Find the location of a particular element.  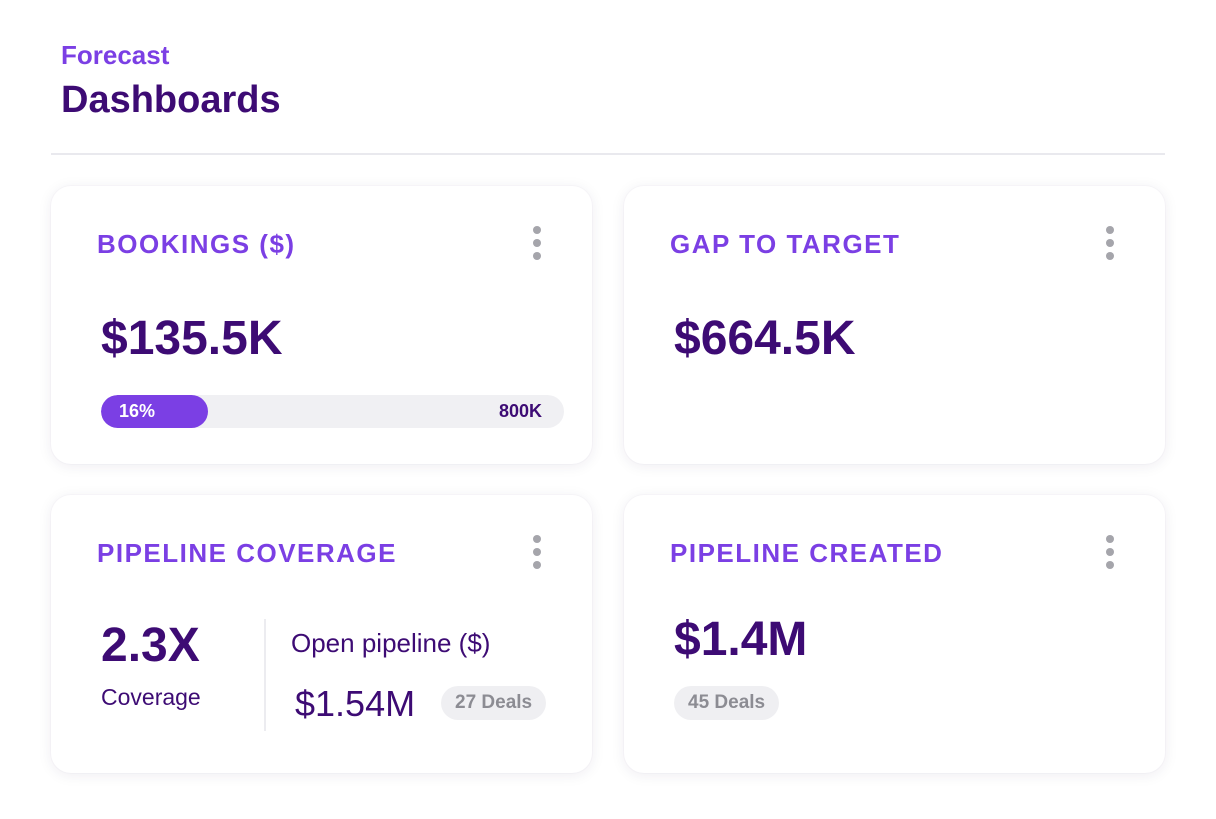

deals-badge: 45 Deals is located at coordinates (727, 703).